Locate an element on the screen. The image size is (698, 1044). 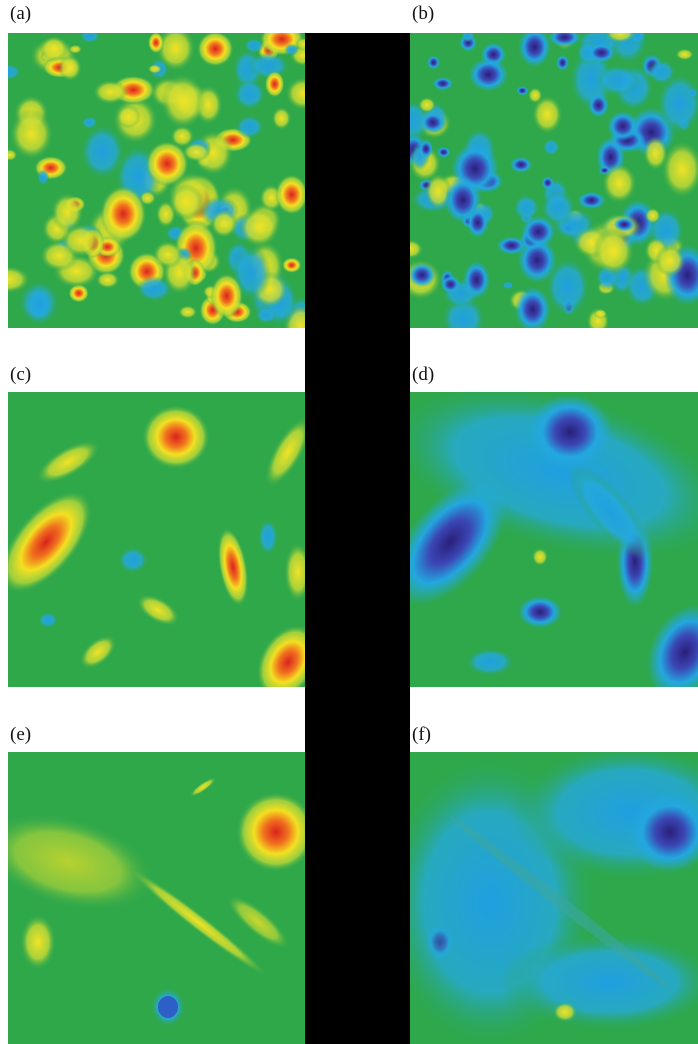
panel-b is located at coordinates (554, 180).